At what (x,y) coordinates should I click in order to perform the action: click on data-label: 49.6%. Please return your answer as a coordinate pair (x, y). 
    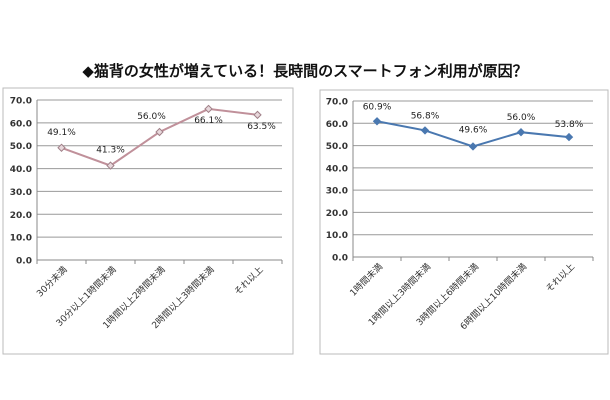
    Looking at the image, I should click on (473, 130).